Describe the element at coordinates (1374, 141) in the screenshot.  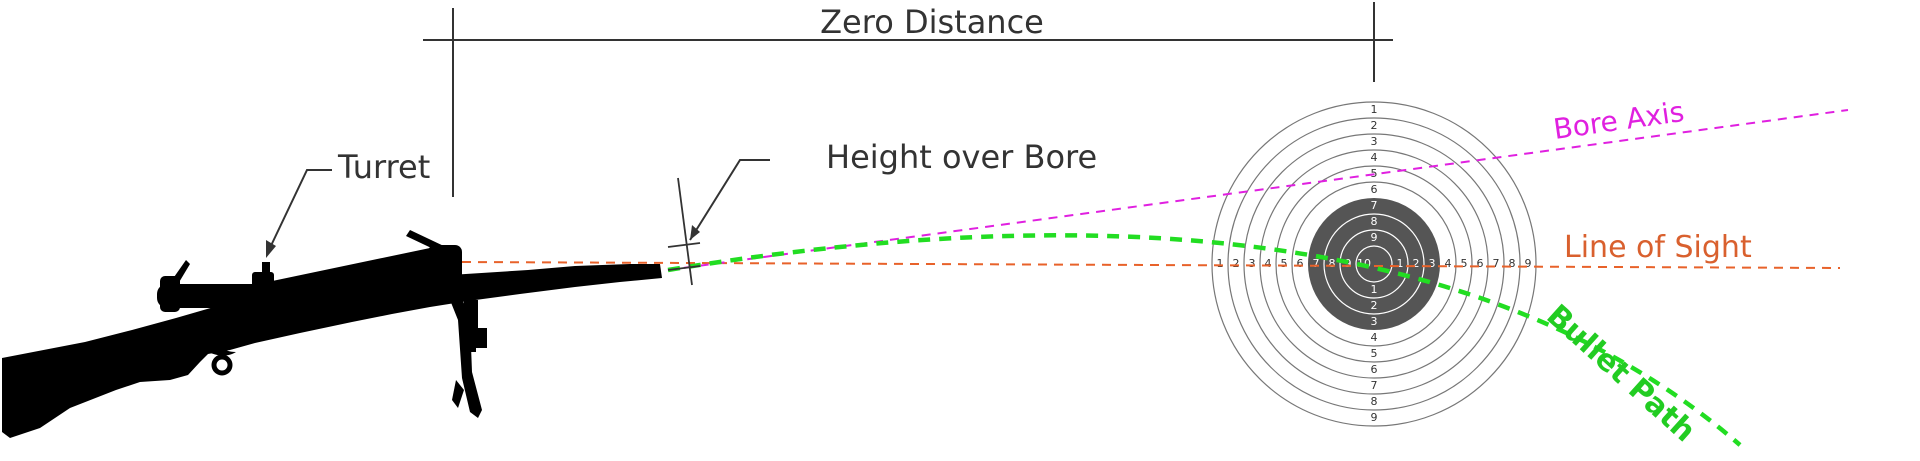
I see `ring-number-top: 3` at that location.